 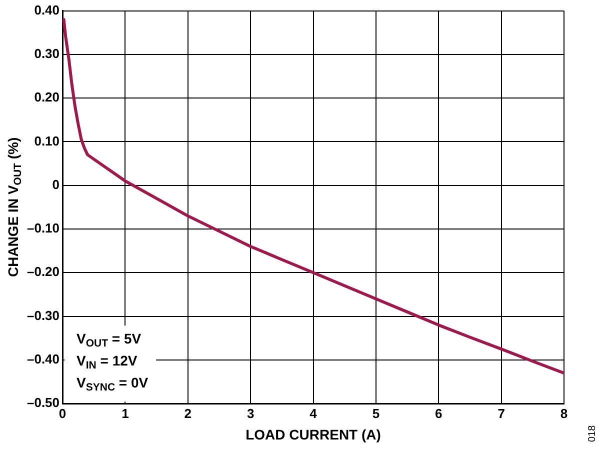 I want to click on y-tick-label: –0.10, so click(x=43, y=228).